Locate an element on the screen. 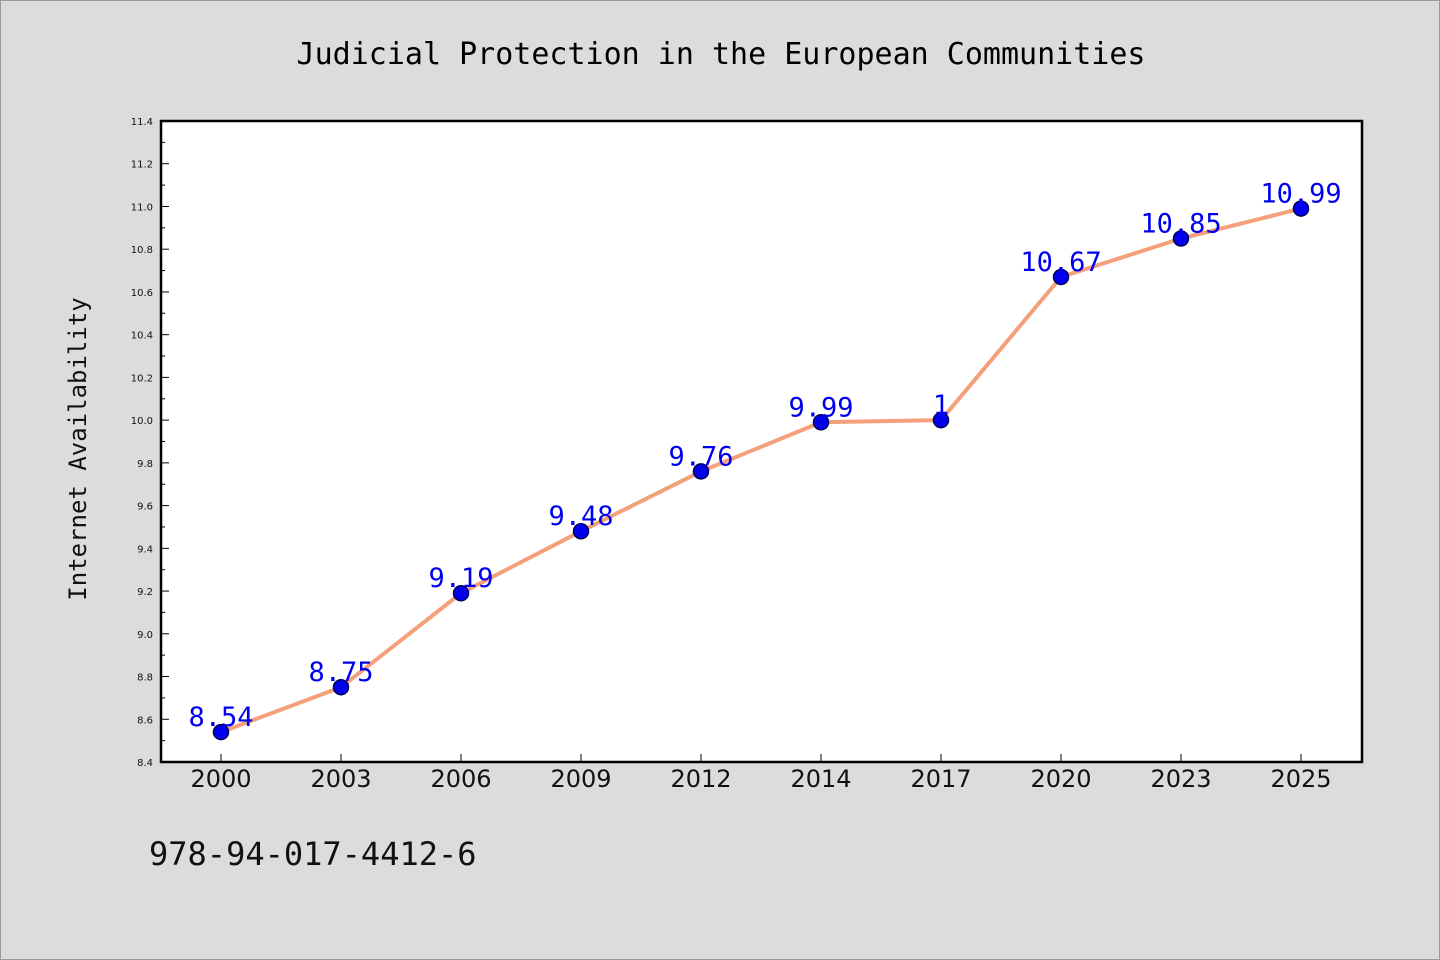  y-tick-label: 10.4 is located at coordinates (142, 336).